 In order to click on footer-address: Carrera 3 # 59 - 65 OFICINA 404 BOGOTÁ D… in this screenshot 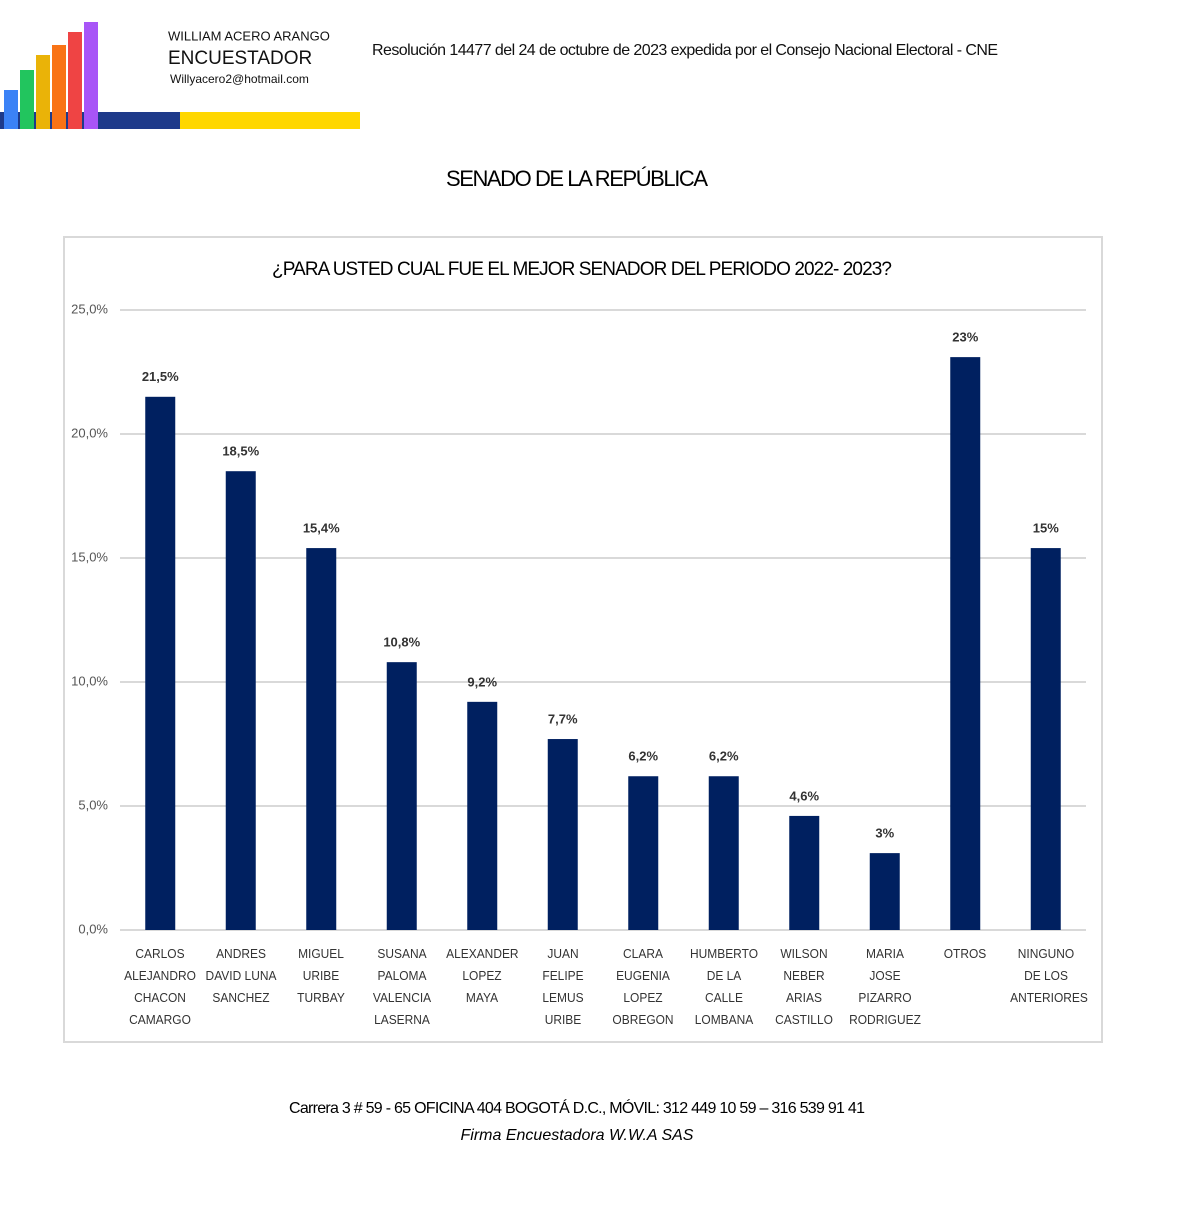, I will do `click(577, 1107)`.